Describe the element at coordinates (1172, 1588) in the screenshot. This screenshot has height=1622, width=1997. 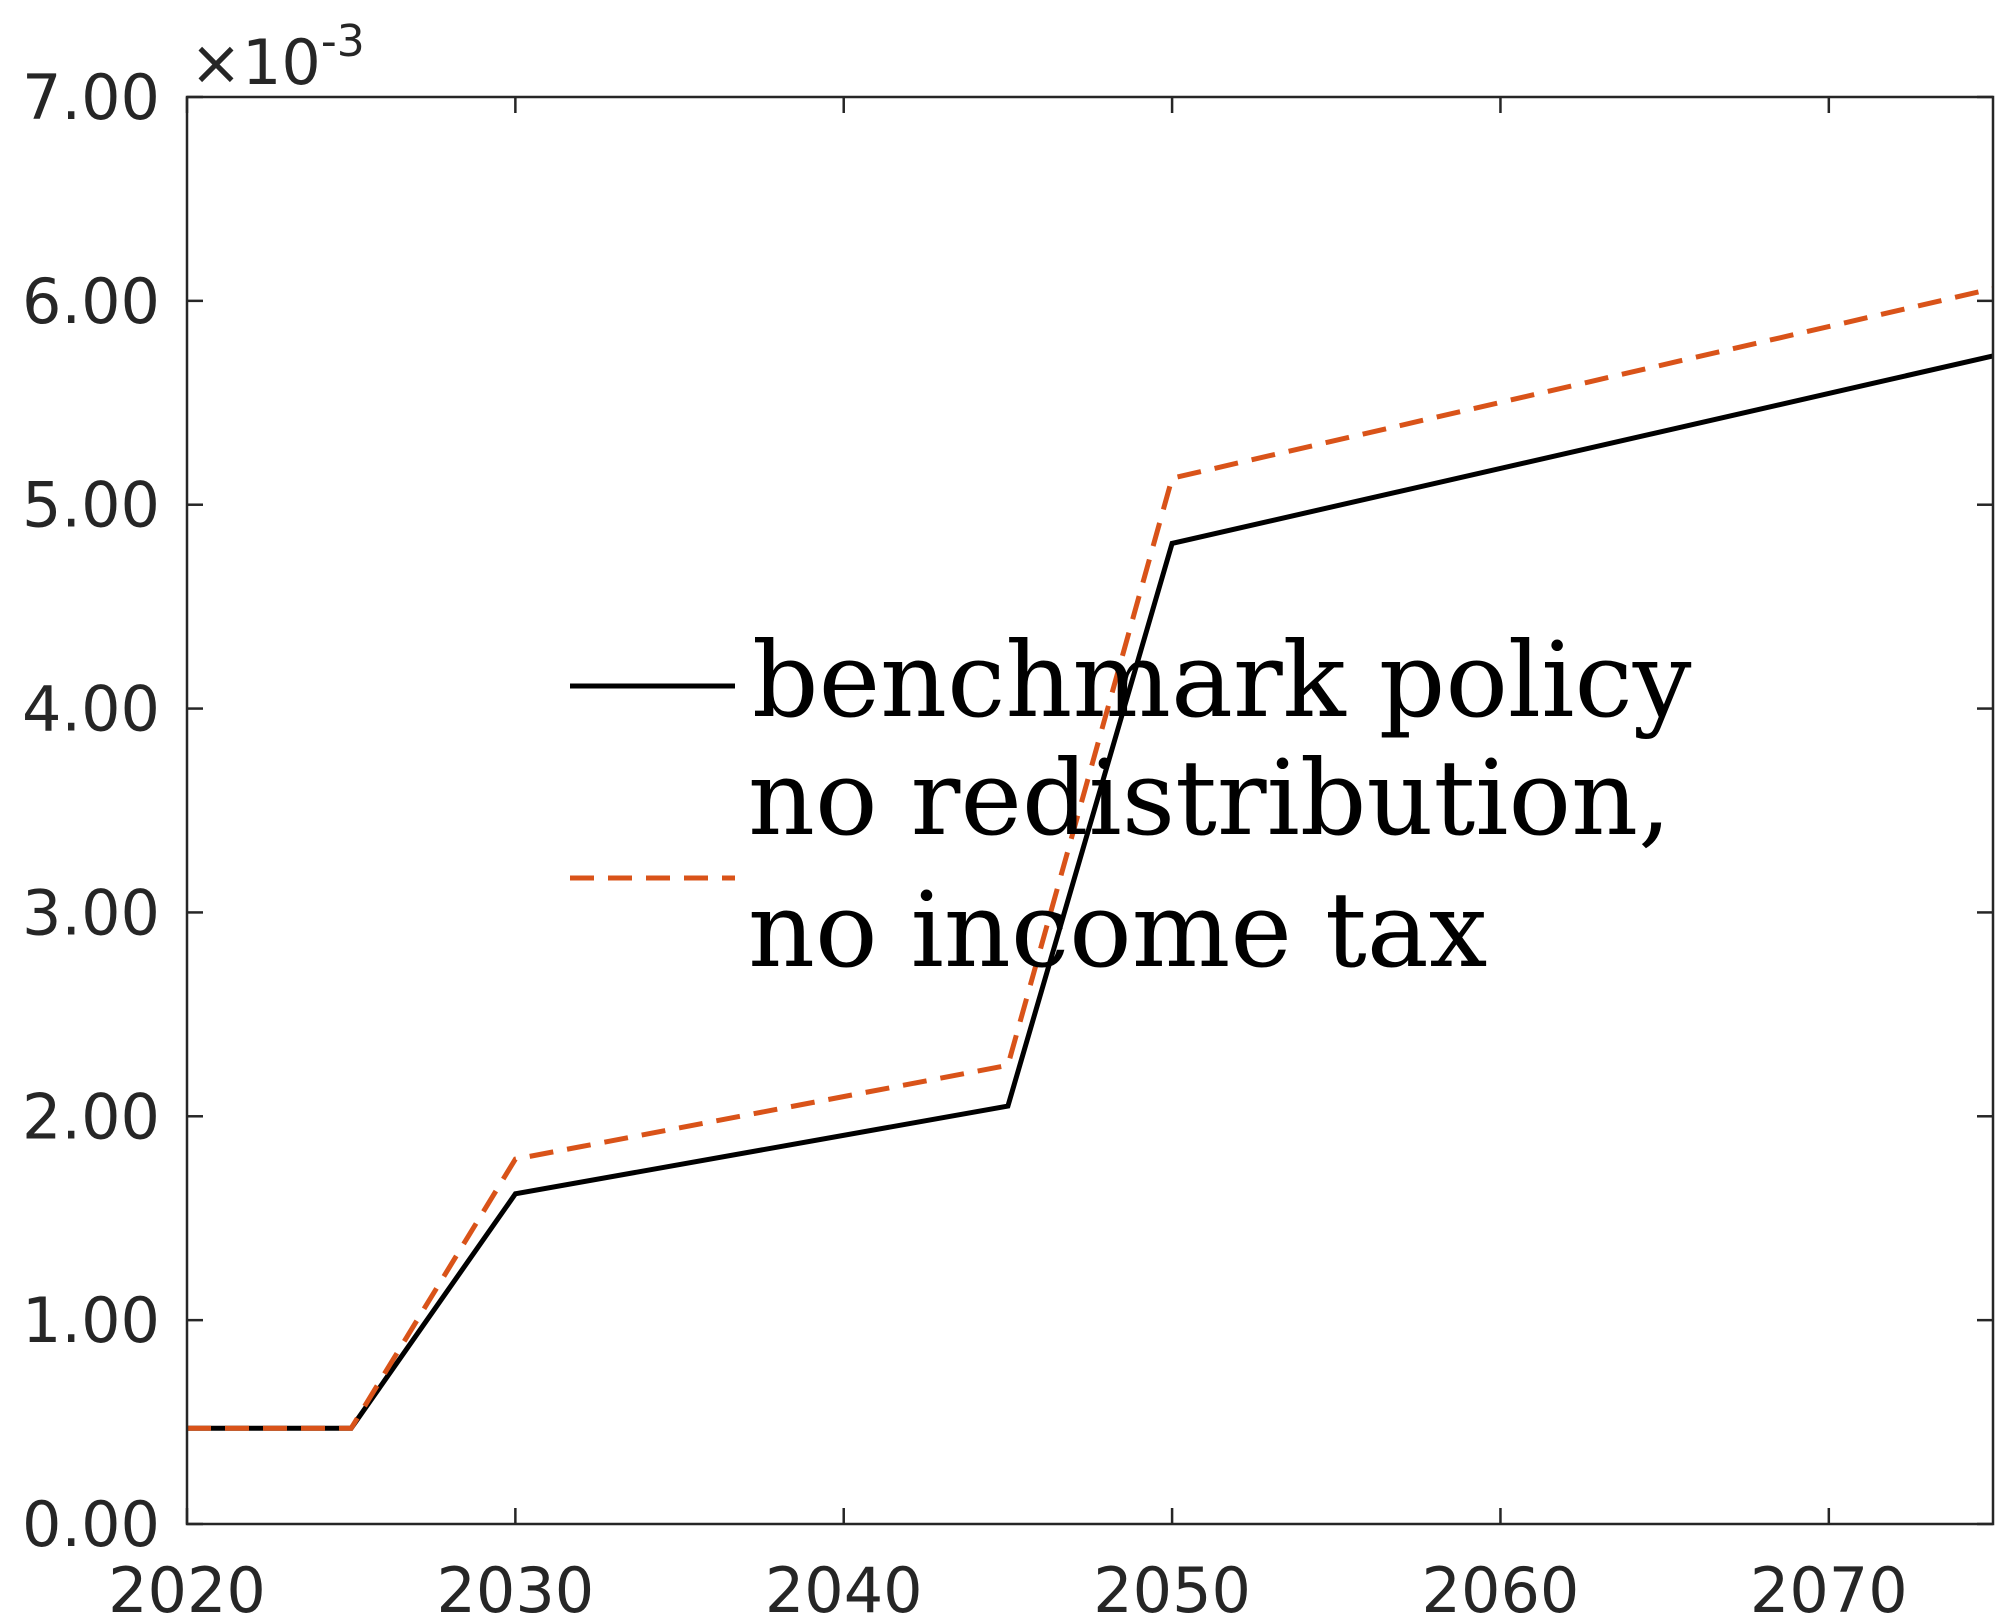
I see `x-tick-label-3: 2050` at that location.